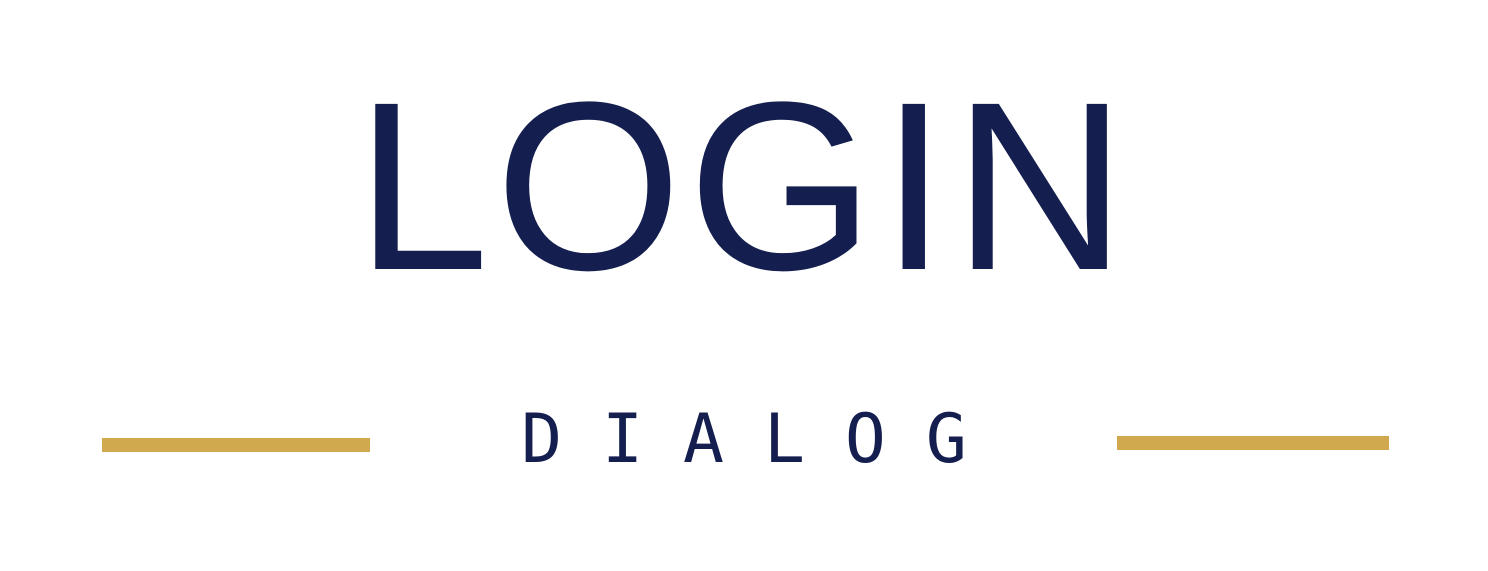 The width and height of the screenshot is (1488, 571). Describe the element at coordinates (764, 439) in the screenshot. I see `logo-subtitle: DIALOG` at that location.